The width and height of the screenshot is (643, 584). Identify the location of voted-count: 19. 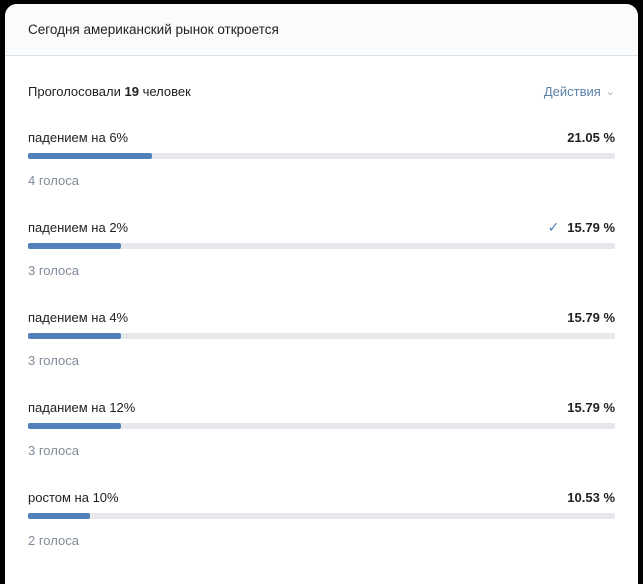
(131, 91).